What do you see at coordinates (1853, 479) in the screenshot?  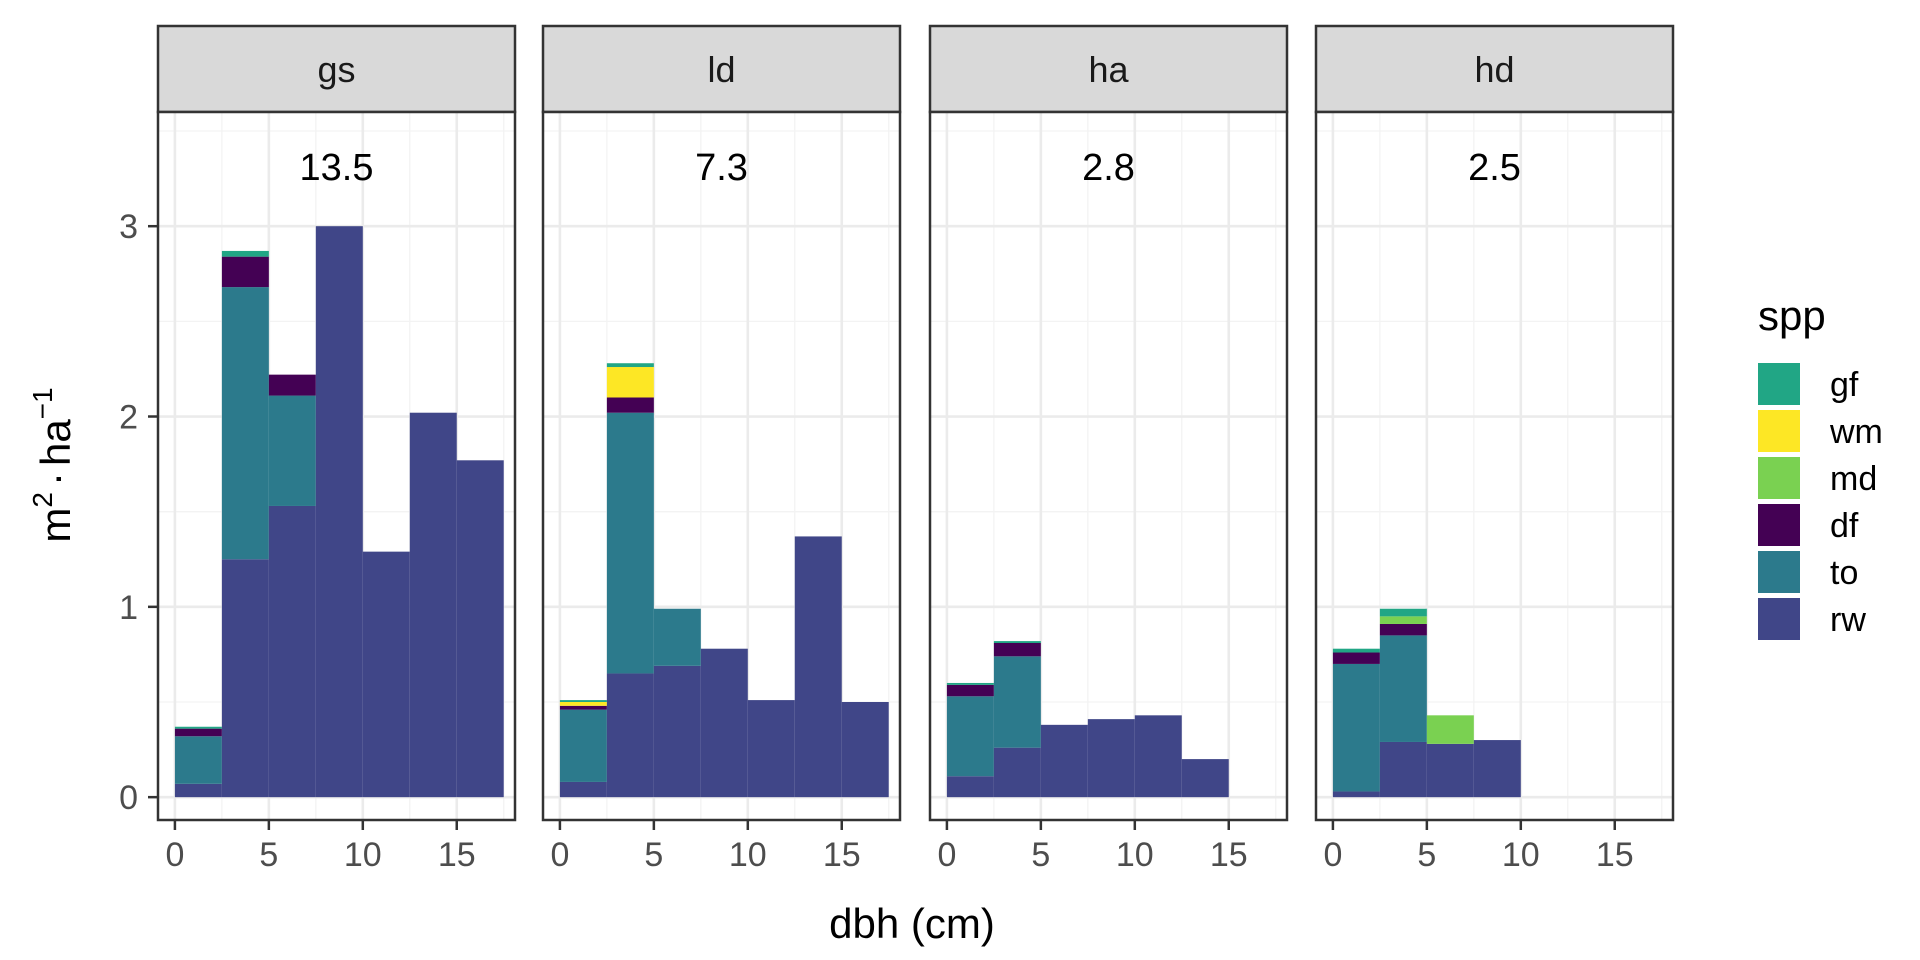 I see `legend-label-md: md` at bounding box center [1853, 479].